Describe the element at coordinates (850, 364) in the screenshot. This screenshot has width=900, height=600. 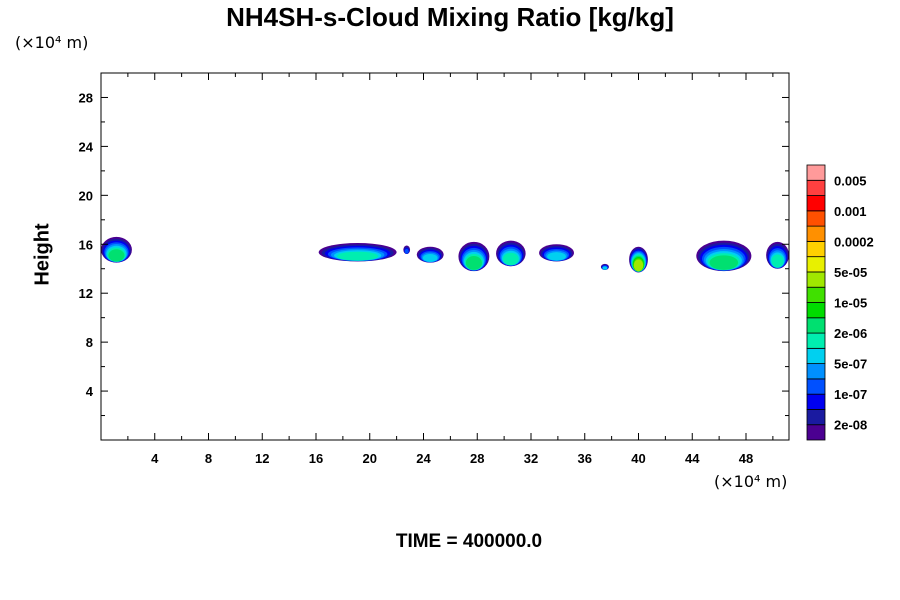
I see `colorbar-label: 5e-07` at that location.